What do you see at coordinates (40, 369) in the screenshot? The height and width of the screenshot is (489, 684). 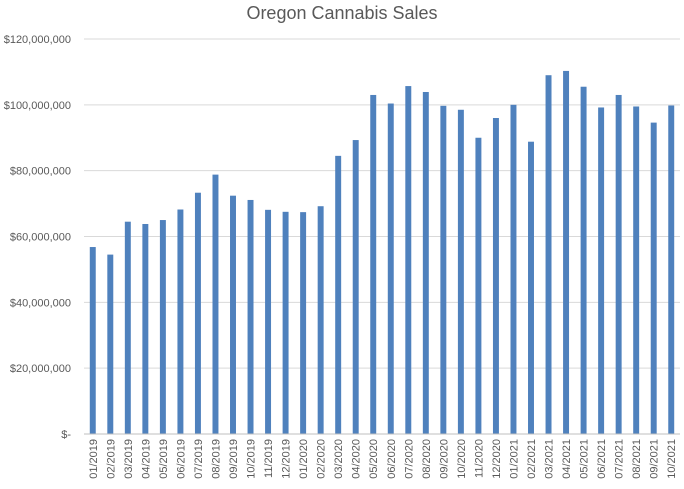 I see `y-tick-label: $20,000,000` at bounding box center [40, 369].